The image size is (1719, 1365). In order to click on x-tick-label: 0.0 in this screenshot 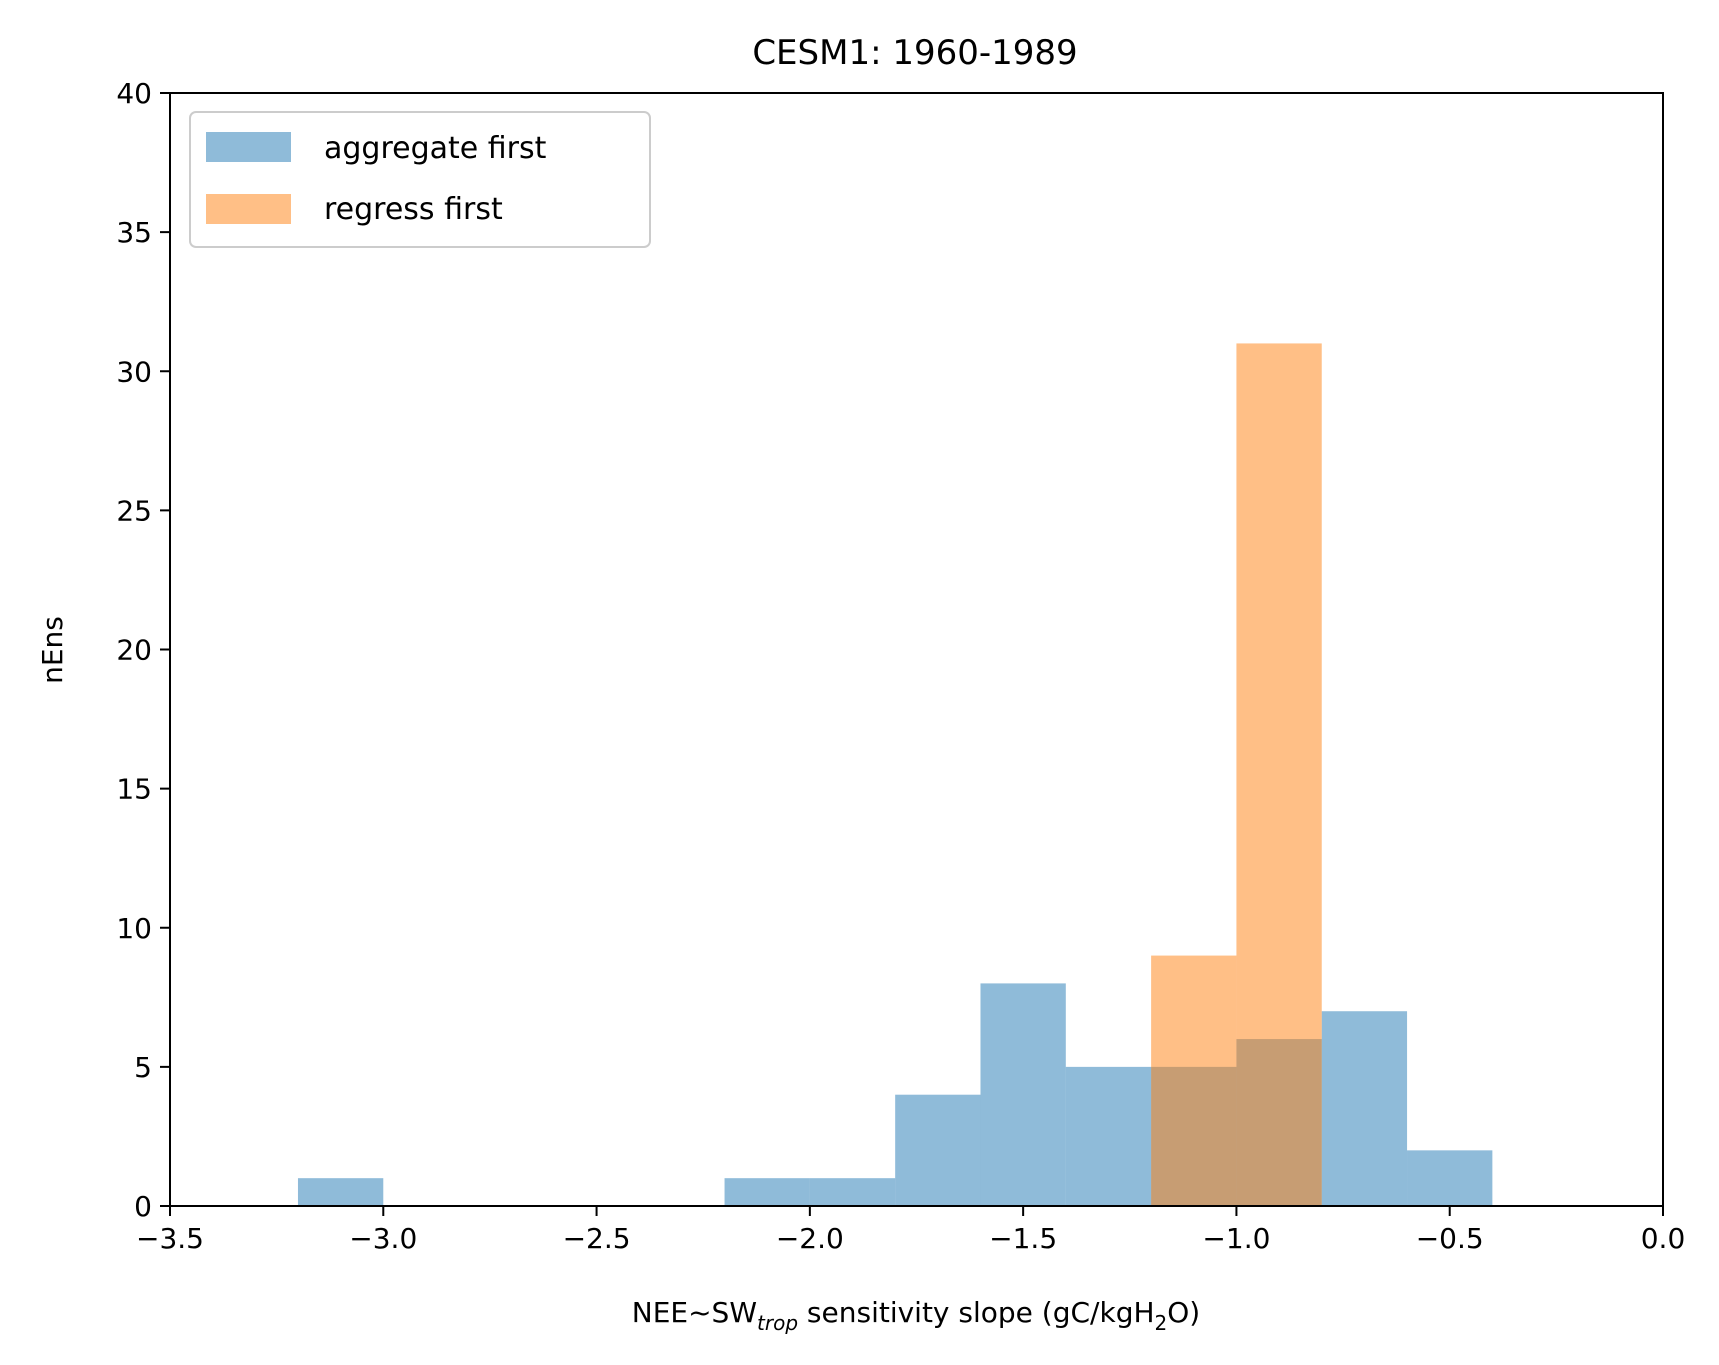, I will do `click(1663, 1238)`.